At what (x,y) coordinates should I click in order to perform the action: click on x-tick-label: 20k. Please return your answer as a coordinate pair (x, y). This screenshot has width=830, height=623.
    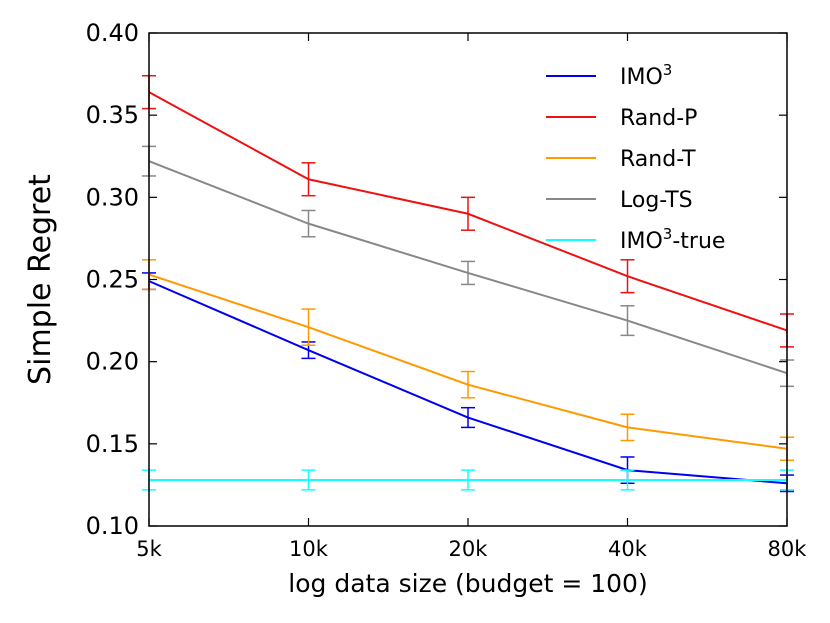
    Looking at the image, I should click on (469, 549).